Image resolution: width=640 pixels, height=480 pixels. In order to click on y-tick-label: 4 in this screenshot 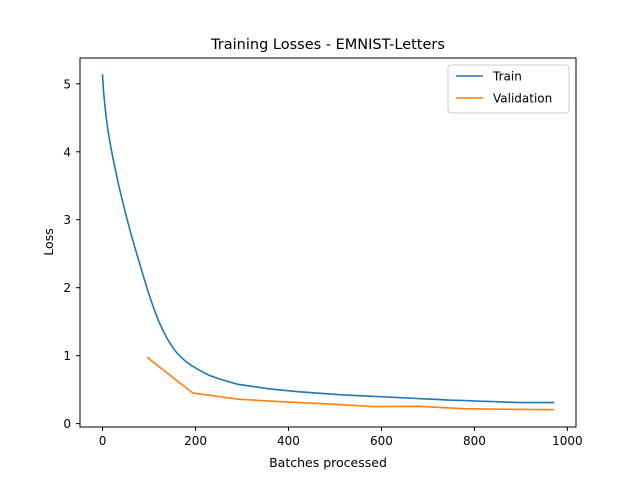, I will do `click(67, 152)`.